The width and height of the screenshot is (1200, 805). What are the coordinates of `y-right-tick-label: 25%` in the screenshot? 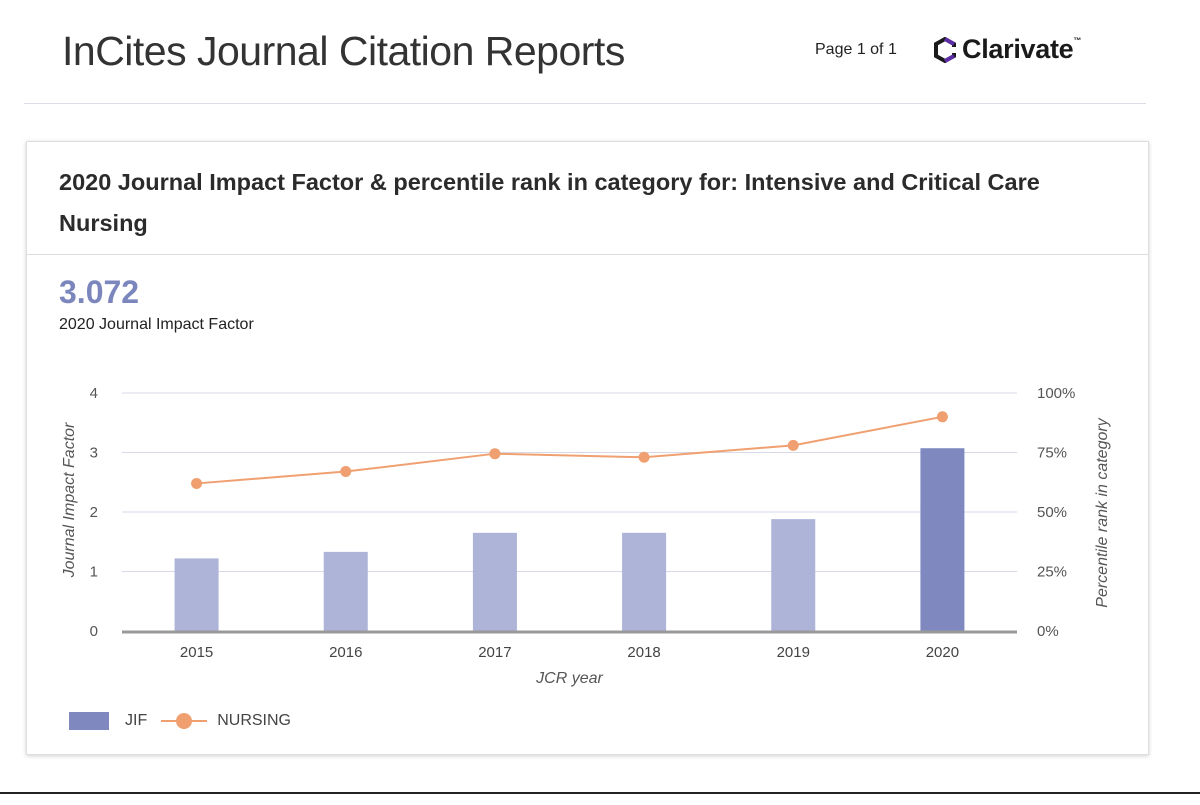 It's located at (1052, 572).